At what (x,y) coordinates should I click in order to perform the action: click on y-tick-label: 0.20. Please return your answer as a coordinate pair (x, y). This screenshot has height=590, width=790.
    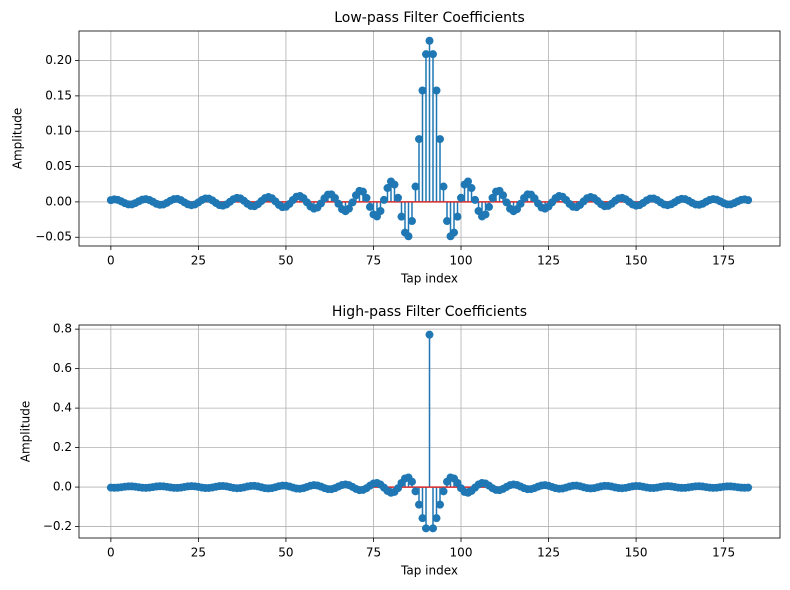
    Looking at the image, I should click on (58, 60).